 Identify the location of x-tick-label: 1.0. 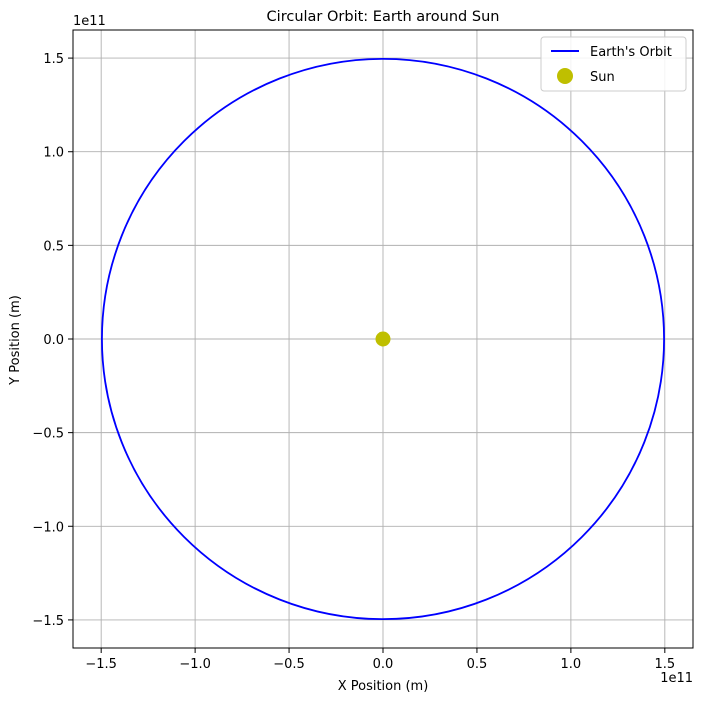
(571, 664).